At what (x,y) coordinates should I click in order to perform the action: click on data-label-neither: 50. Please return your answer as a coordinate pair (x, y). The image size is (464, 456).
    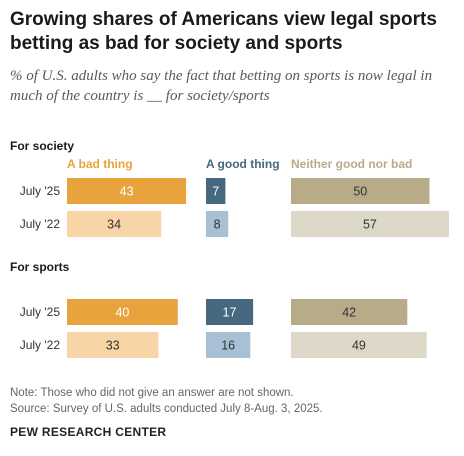
    Looking at the image, I should click on (360, 192).